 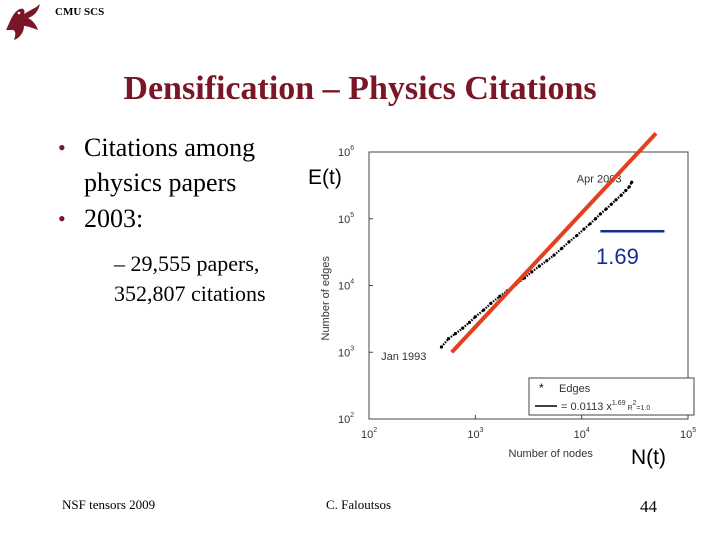 What do you see at coordinates (114, 218) in the screenshot?
I see `bullet-text: 2003:` at bounding box center [114, 218].